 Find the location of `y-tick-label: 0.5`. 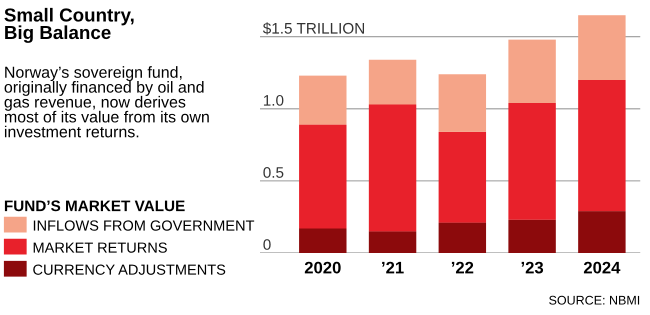

y-tick-label: 0.5 is located at coordinates (273, 172).